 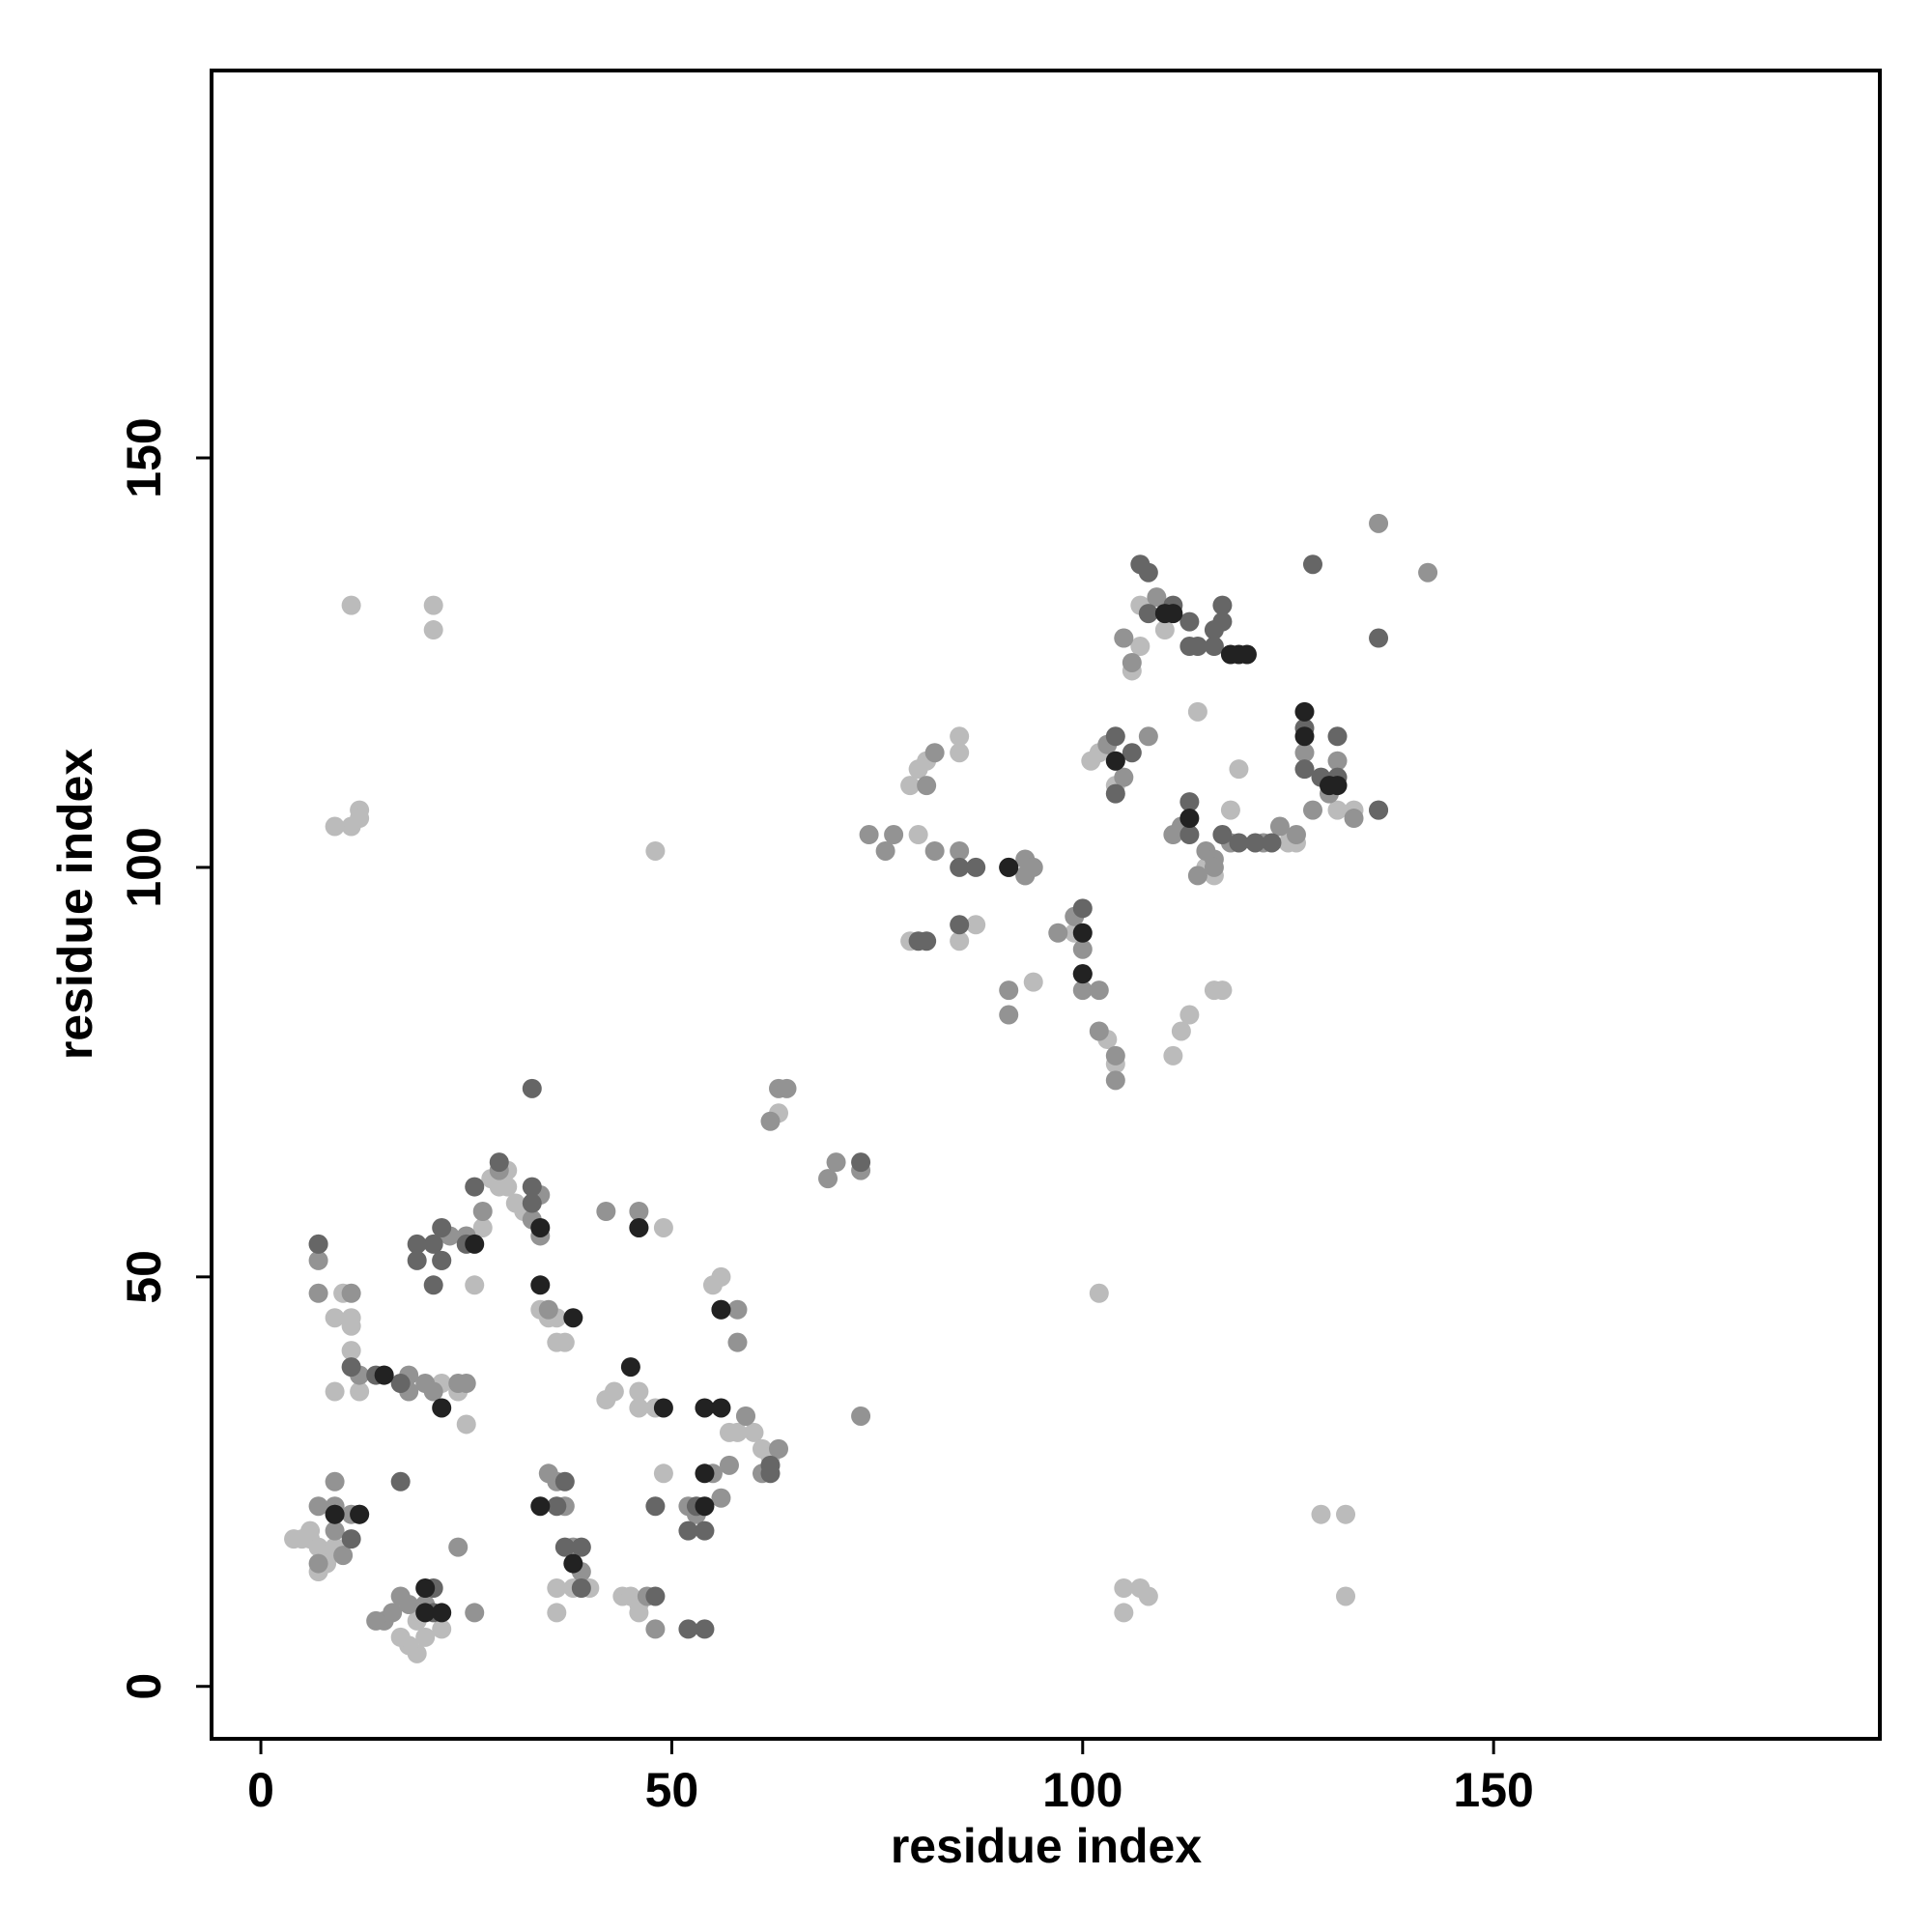 What do you see at coordinates (1047, 1846) in the screenshot?
I see `x-axis-title: residue index` at bounding box center [1047, 1846].